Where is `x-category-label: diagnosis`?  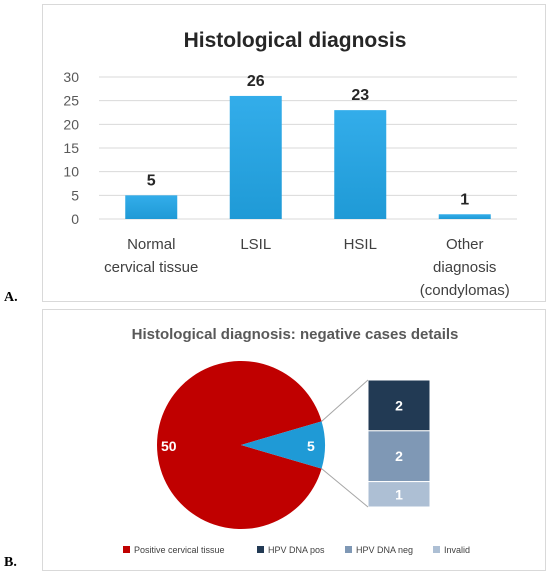 x-category-label: diagnosis is located at coordinates (464, 267).